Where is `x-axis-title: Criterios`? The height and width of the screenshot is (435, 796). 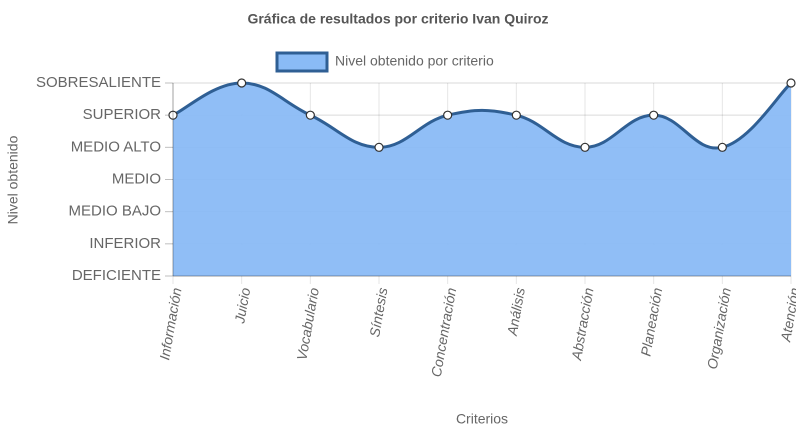
x-axis-title: Criterios is located at coordinates (482, 419).